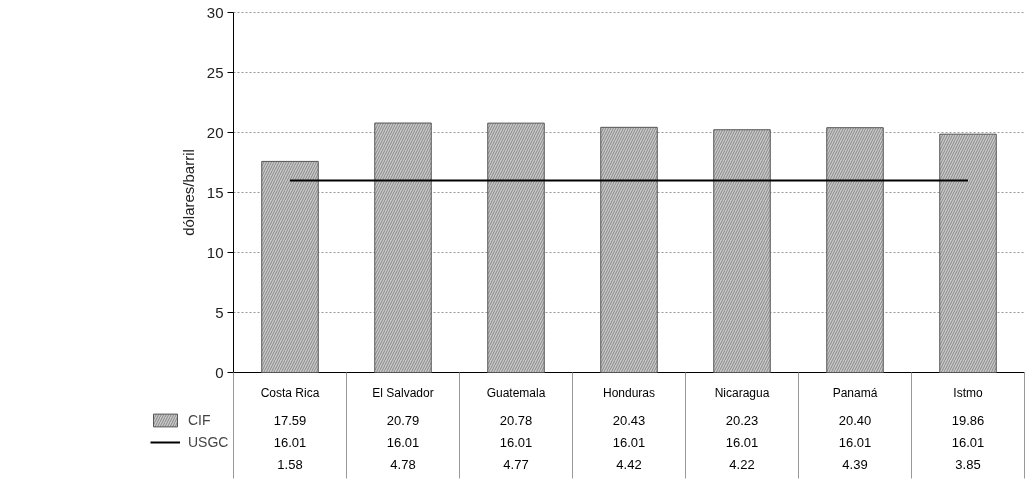 The height and width of the screenshot is (502, 1026). Describe the element at coordinates (290, 420) in the screenshot. I see `data-label: 17.59` at that location.